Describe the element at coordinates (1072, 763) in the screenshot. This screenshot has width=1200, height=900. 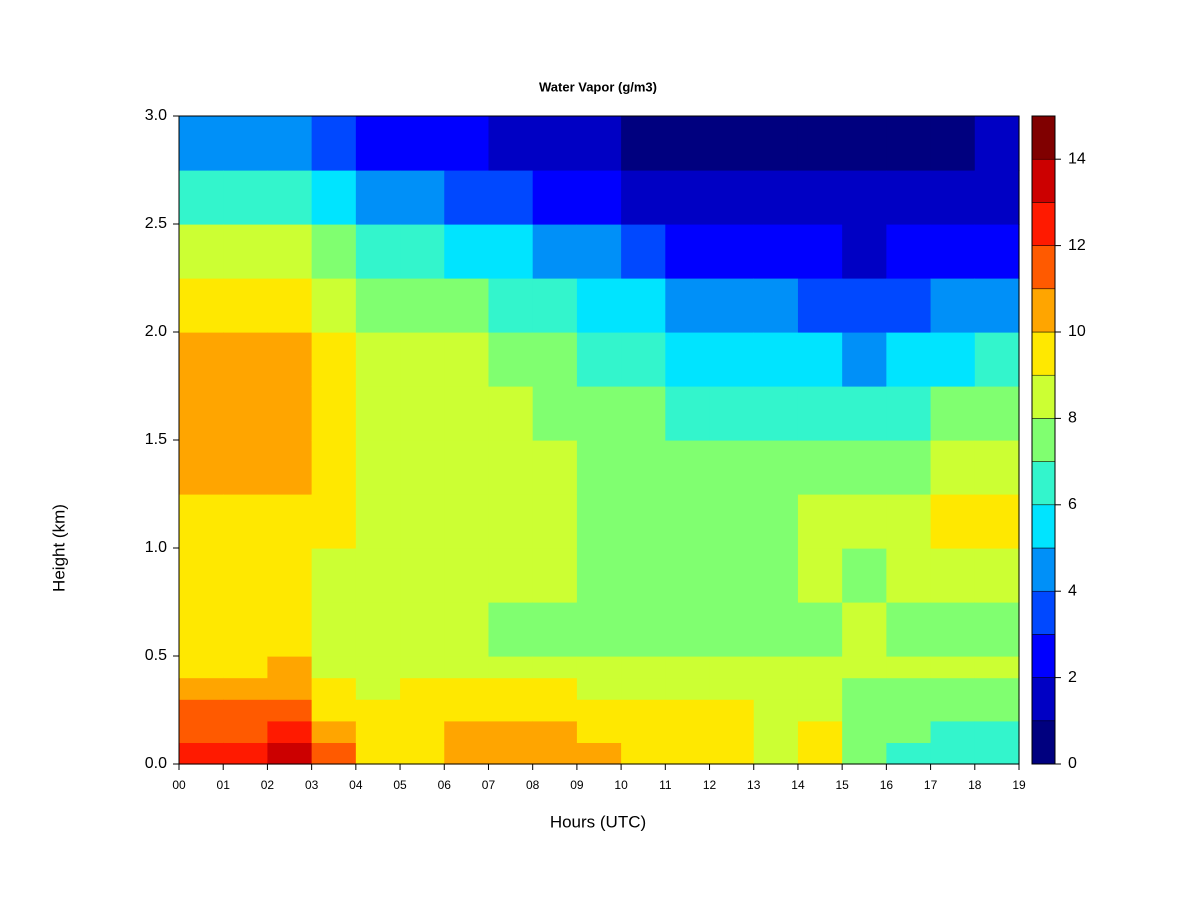
I see `colorbar-tick-label: 0` at that location.